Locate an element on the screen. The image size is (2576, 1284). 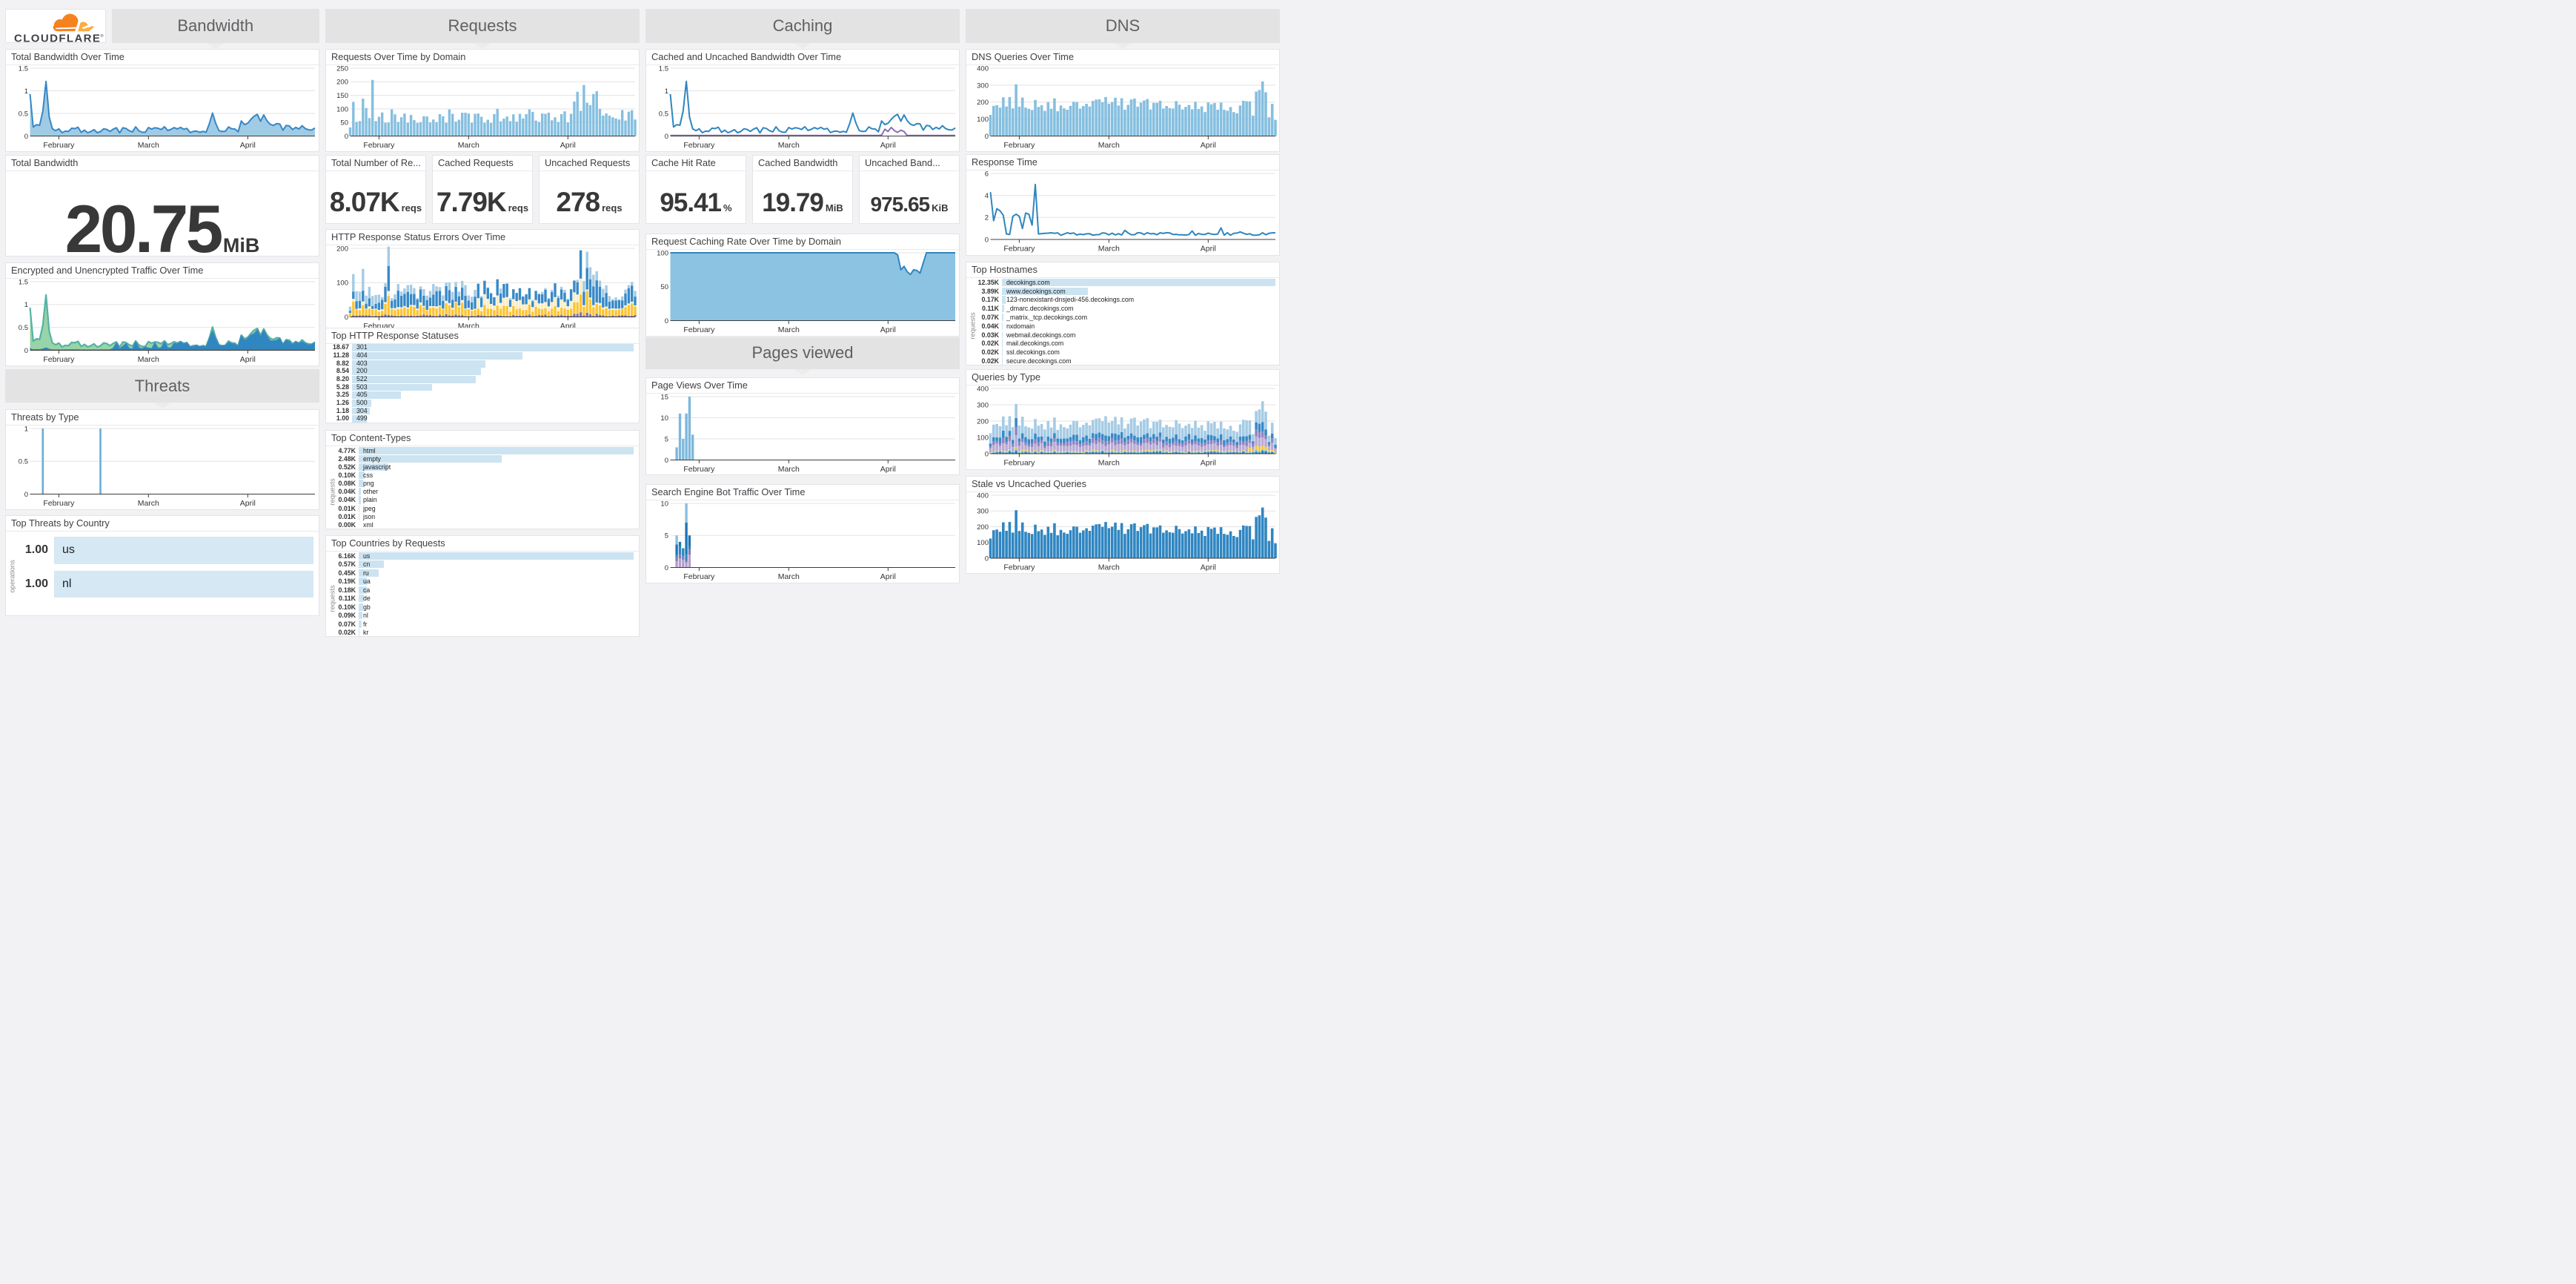
svg-text: 250 is located at coordinates (342, 69).